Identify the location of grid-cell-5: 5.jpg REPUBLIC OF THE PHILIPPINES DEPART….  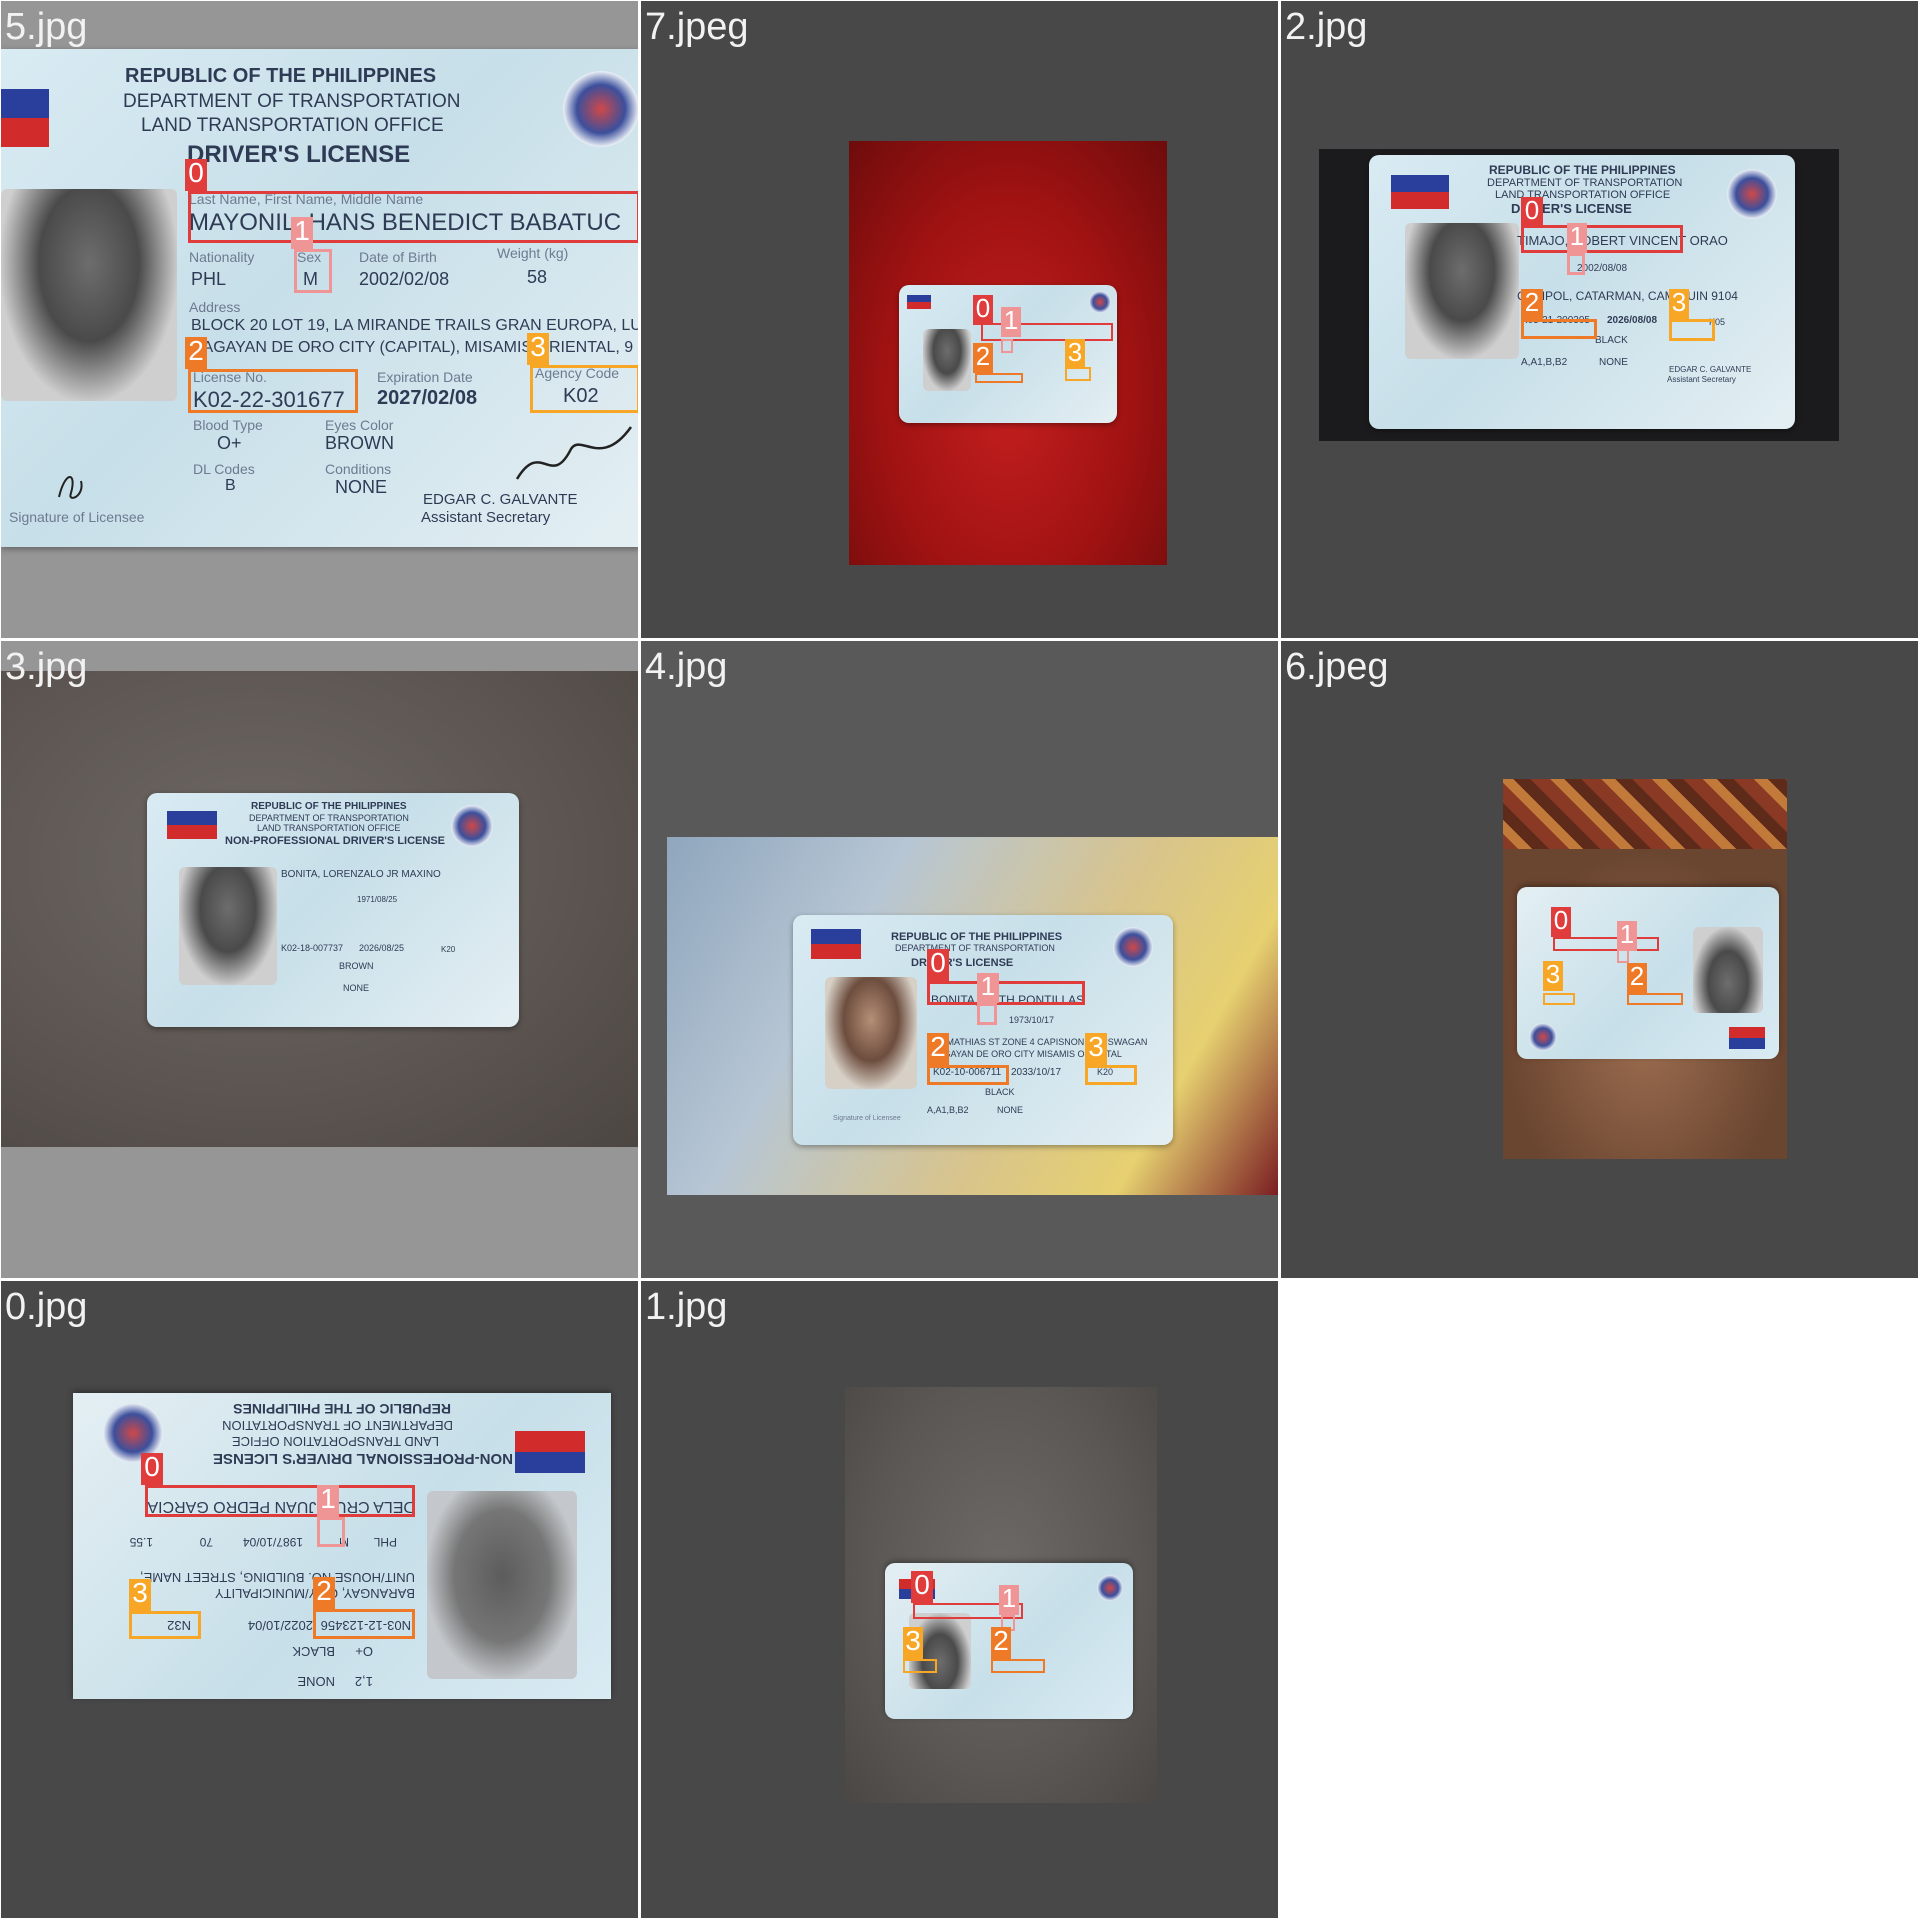
(319, 319).